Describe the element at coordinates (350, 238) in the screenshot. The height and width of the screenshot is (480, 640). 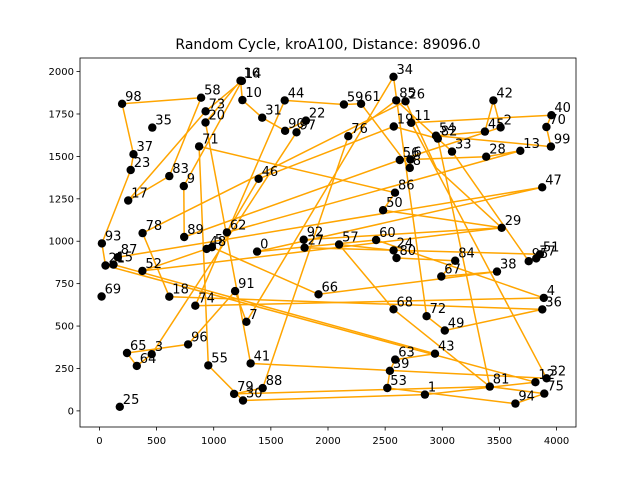
I see `city-label: 57` at that location.